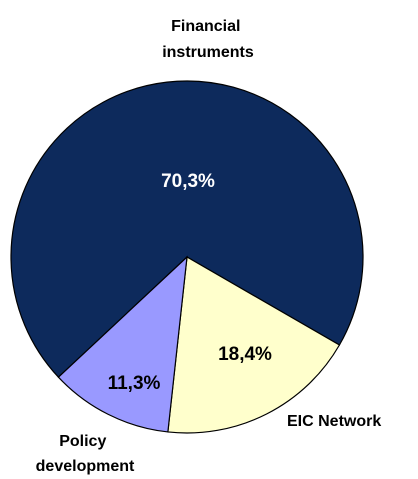  I want to click on value-label-eic-network: 18,4%, so click(245, 354).